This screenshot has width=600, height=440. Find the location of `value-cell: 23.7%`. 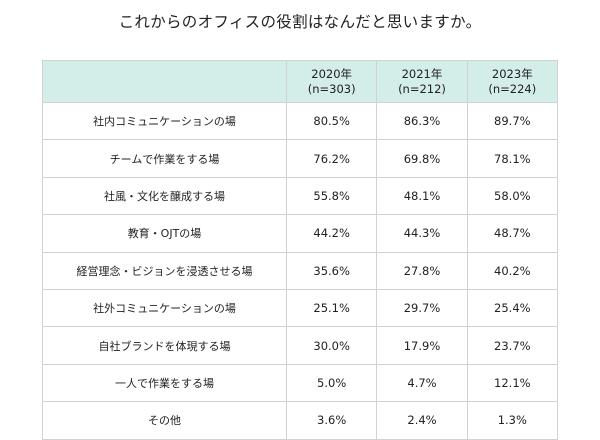

value-cell: 23.7% is located at coordinates (512, 345).